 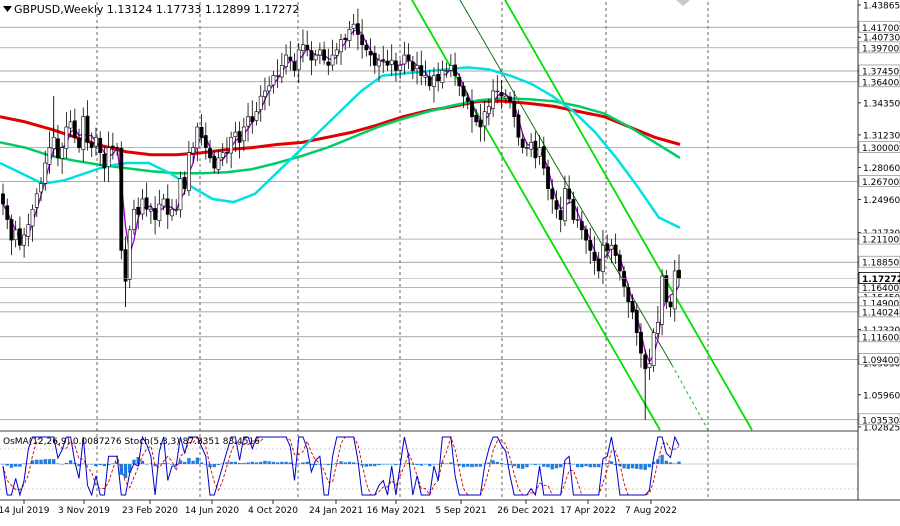 I want to click on time-tick-label: 23 Feb 2020, so click(x=150, y=511).